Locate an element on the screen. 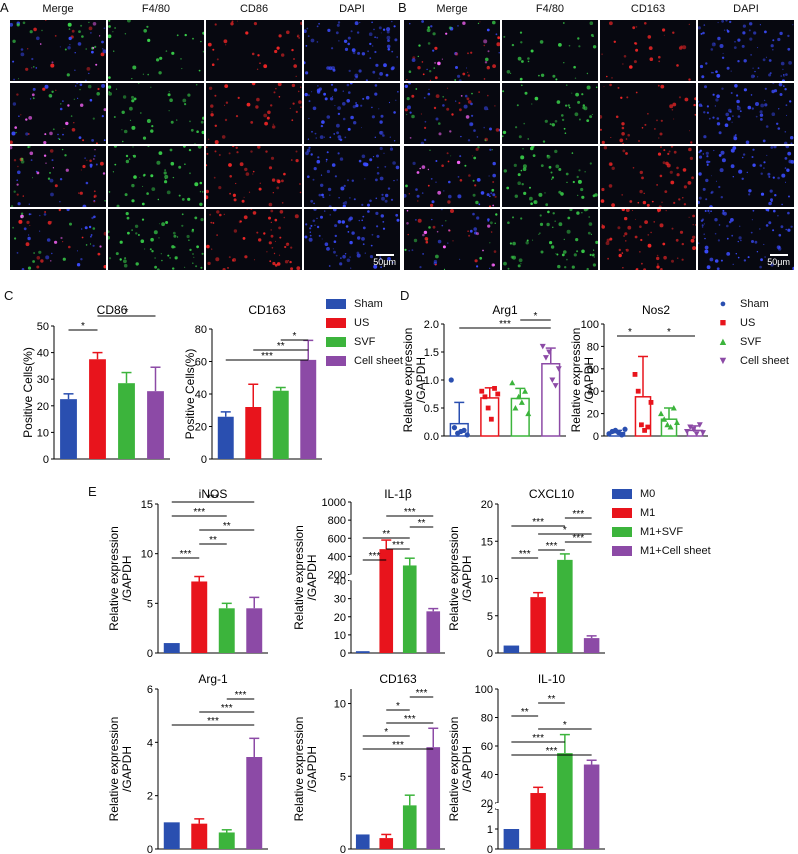  swatch-us is located at coordinates (336, 322).